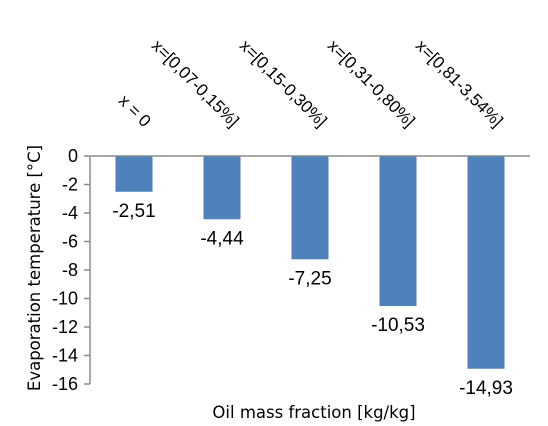  Describe the element at coordinates (70, 213) in the screenshot. I see `y-tick-label: -4` at that location.